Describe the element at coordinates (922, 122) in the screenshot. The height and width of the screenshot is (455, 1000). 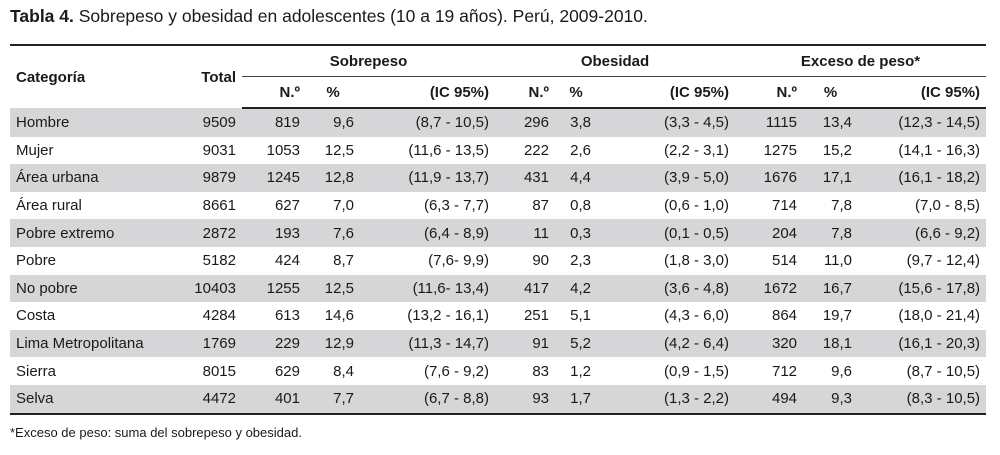
I see `exceso-ic: (12,3 - 14,5)` at that location.